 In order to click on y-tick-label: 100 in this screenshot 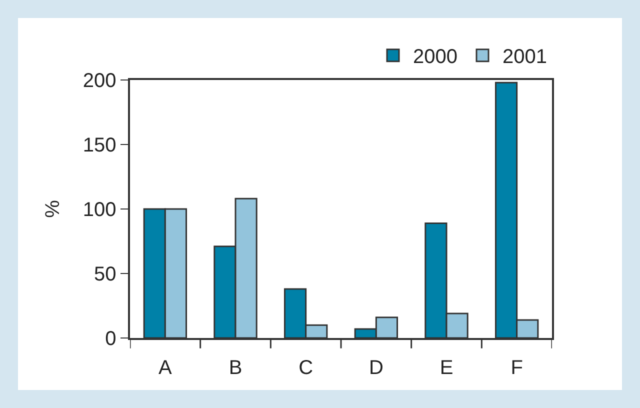, I will do `click(99, 210)`.